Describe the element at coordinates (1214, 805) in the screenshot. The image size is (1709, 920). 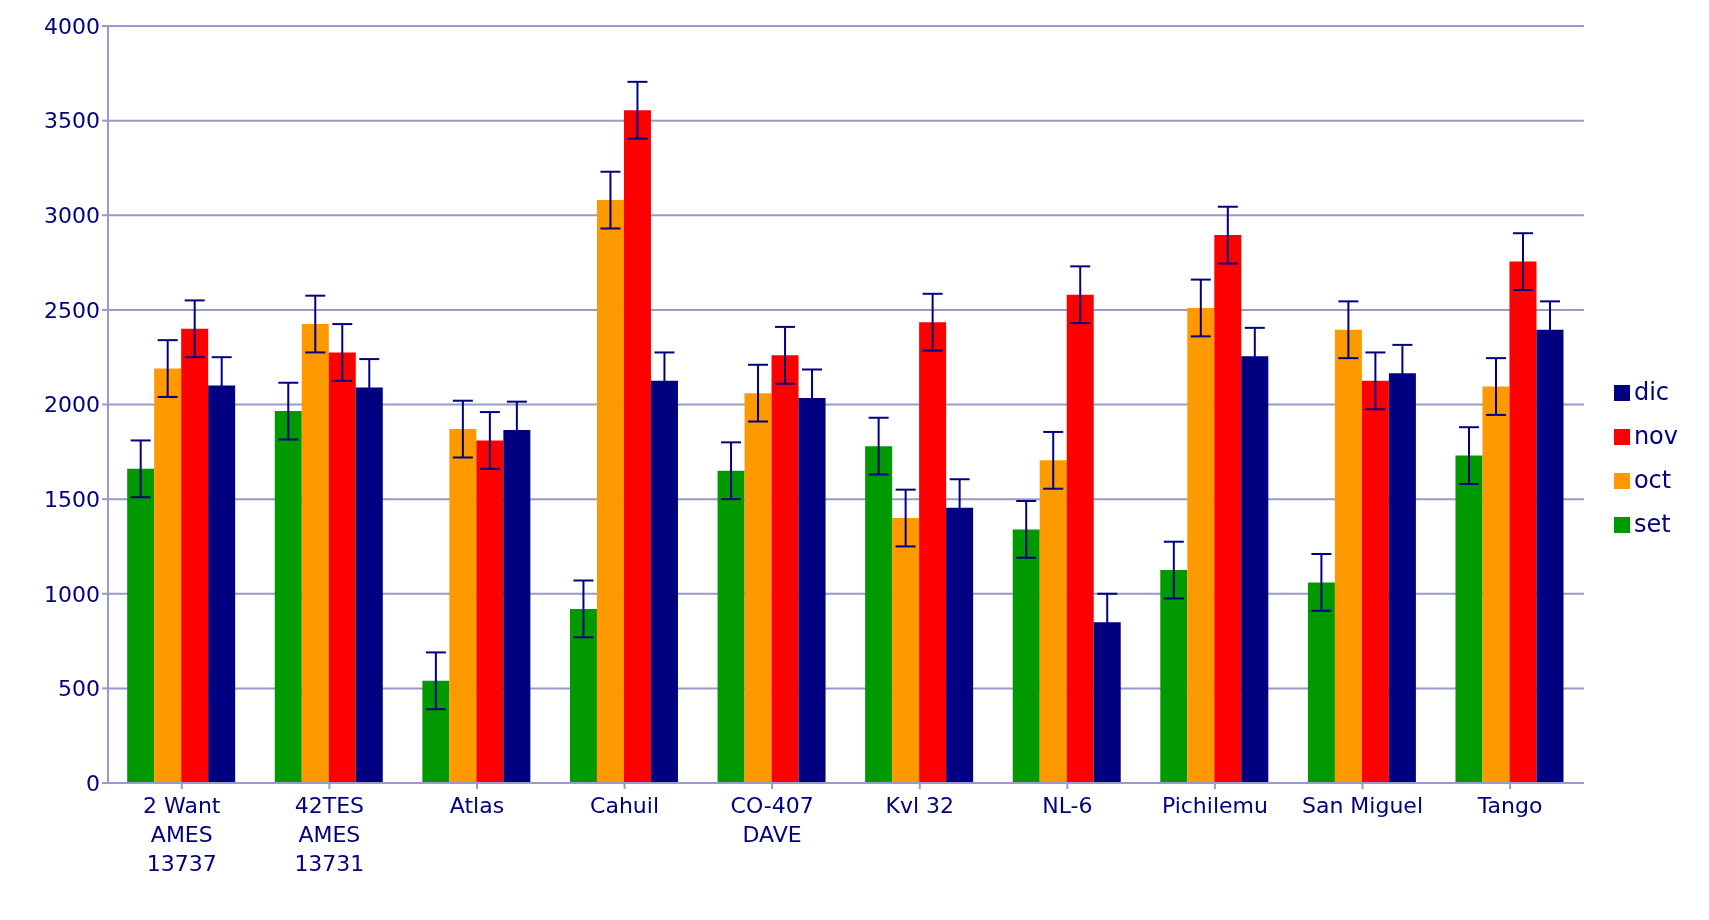
I see `x-tick-label: Pichilemu` at that location.